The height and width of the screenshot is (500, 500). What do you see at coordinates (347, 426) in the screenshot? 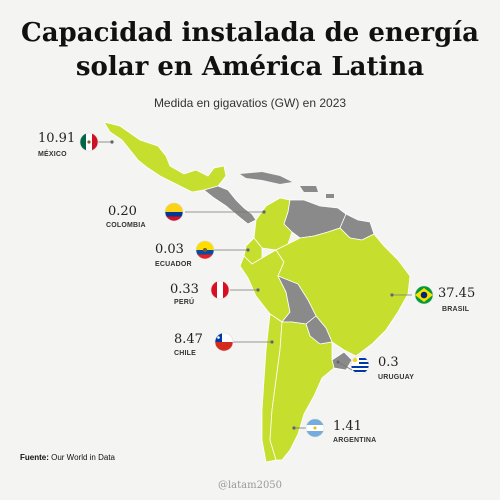
I see `value-argentina: 1.41` at bounding box center [347, 426].